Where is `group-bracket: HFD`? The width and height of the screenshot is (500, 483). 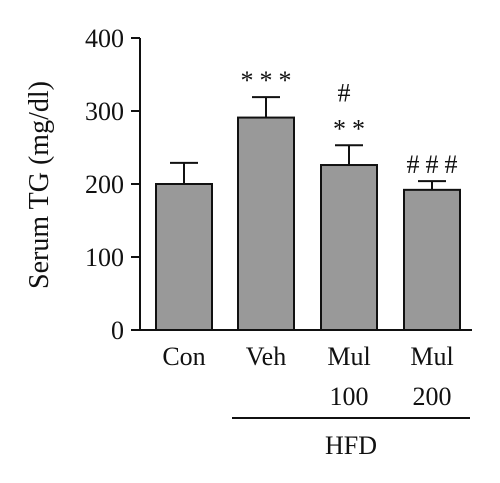 group-bracket: HFD is located at coordinates (351, 438).